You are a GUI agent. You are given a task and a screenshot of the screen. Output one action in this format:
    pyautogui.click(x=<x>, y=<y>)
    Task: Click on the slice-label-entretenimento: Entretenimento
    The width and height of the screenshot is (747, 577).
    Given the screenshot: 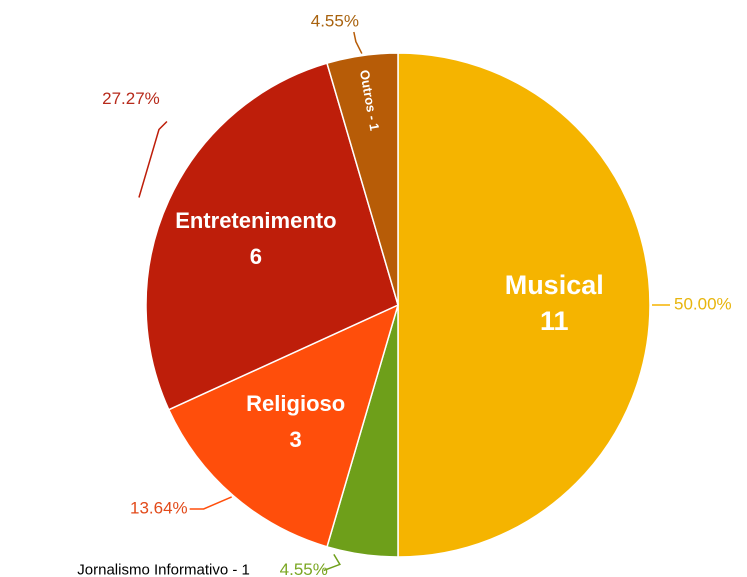 What is the action you would take?
    pyautogui.click(x=255, y=220)
    